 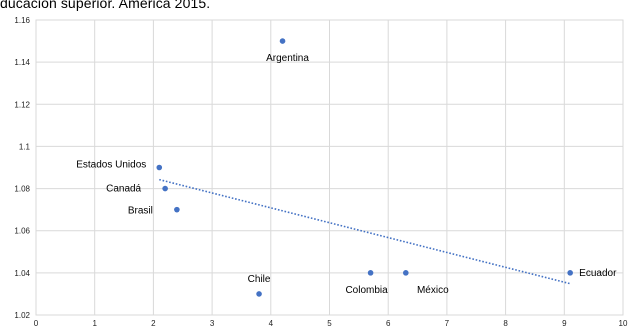 What do you see at coordinates (22, 62) in the screenshot?
I see `y-tick-label: 1.14` at bounding box center [22, 62].